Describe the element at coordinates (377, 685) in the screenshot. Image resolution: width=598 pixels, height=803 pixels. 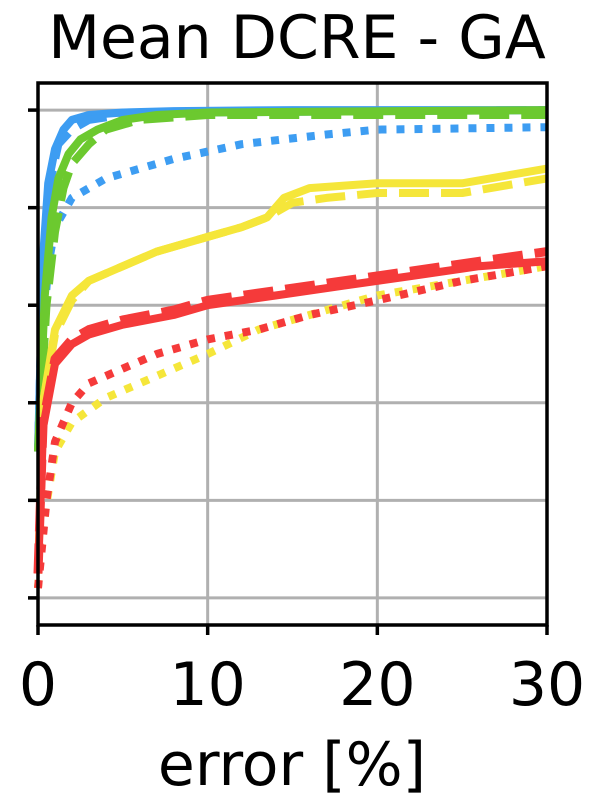
I see `x-tick-label-2: 20` at that location.